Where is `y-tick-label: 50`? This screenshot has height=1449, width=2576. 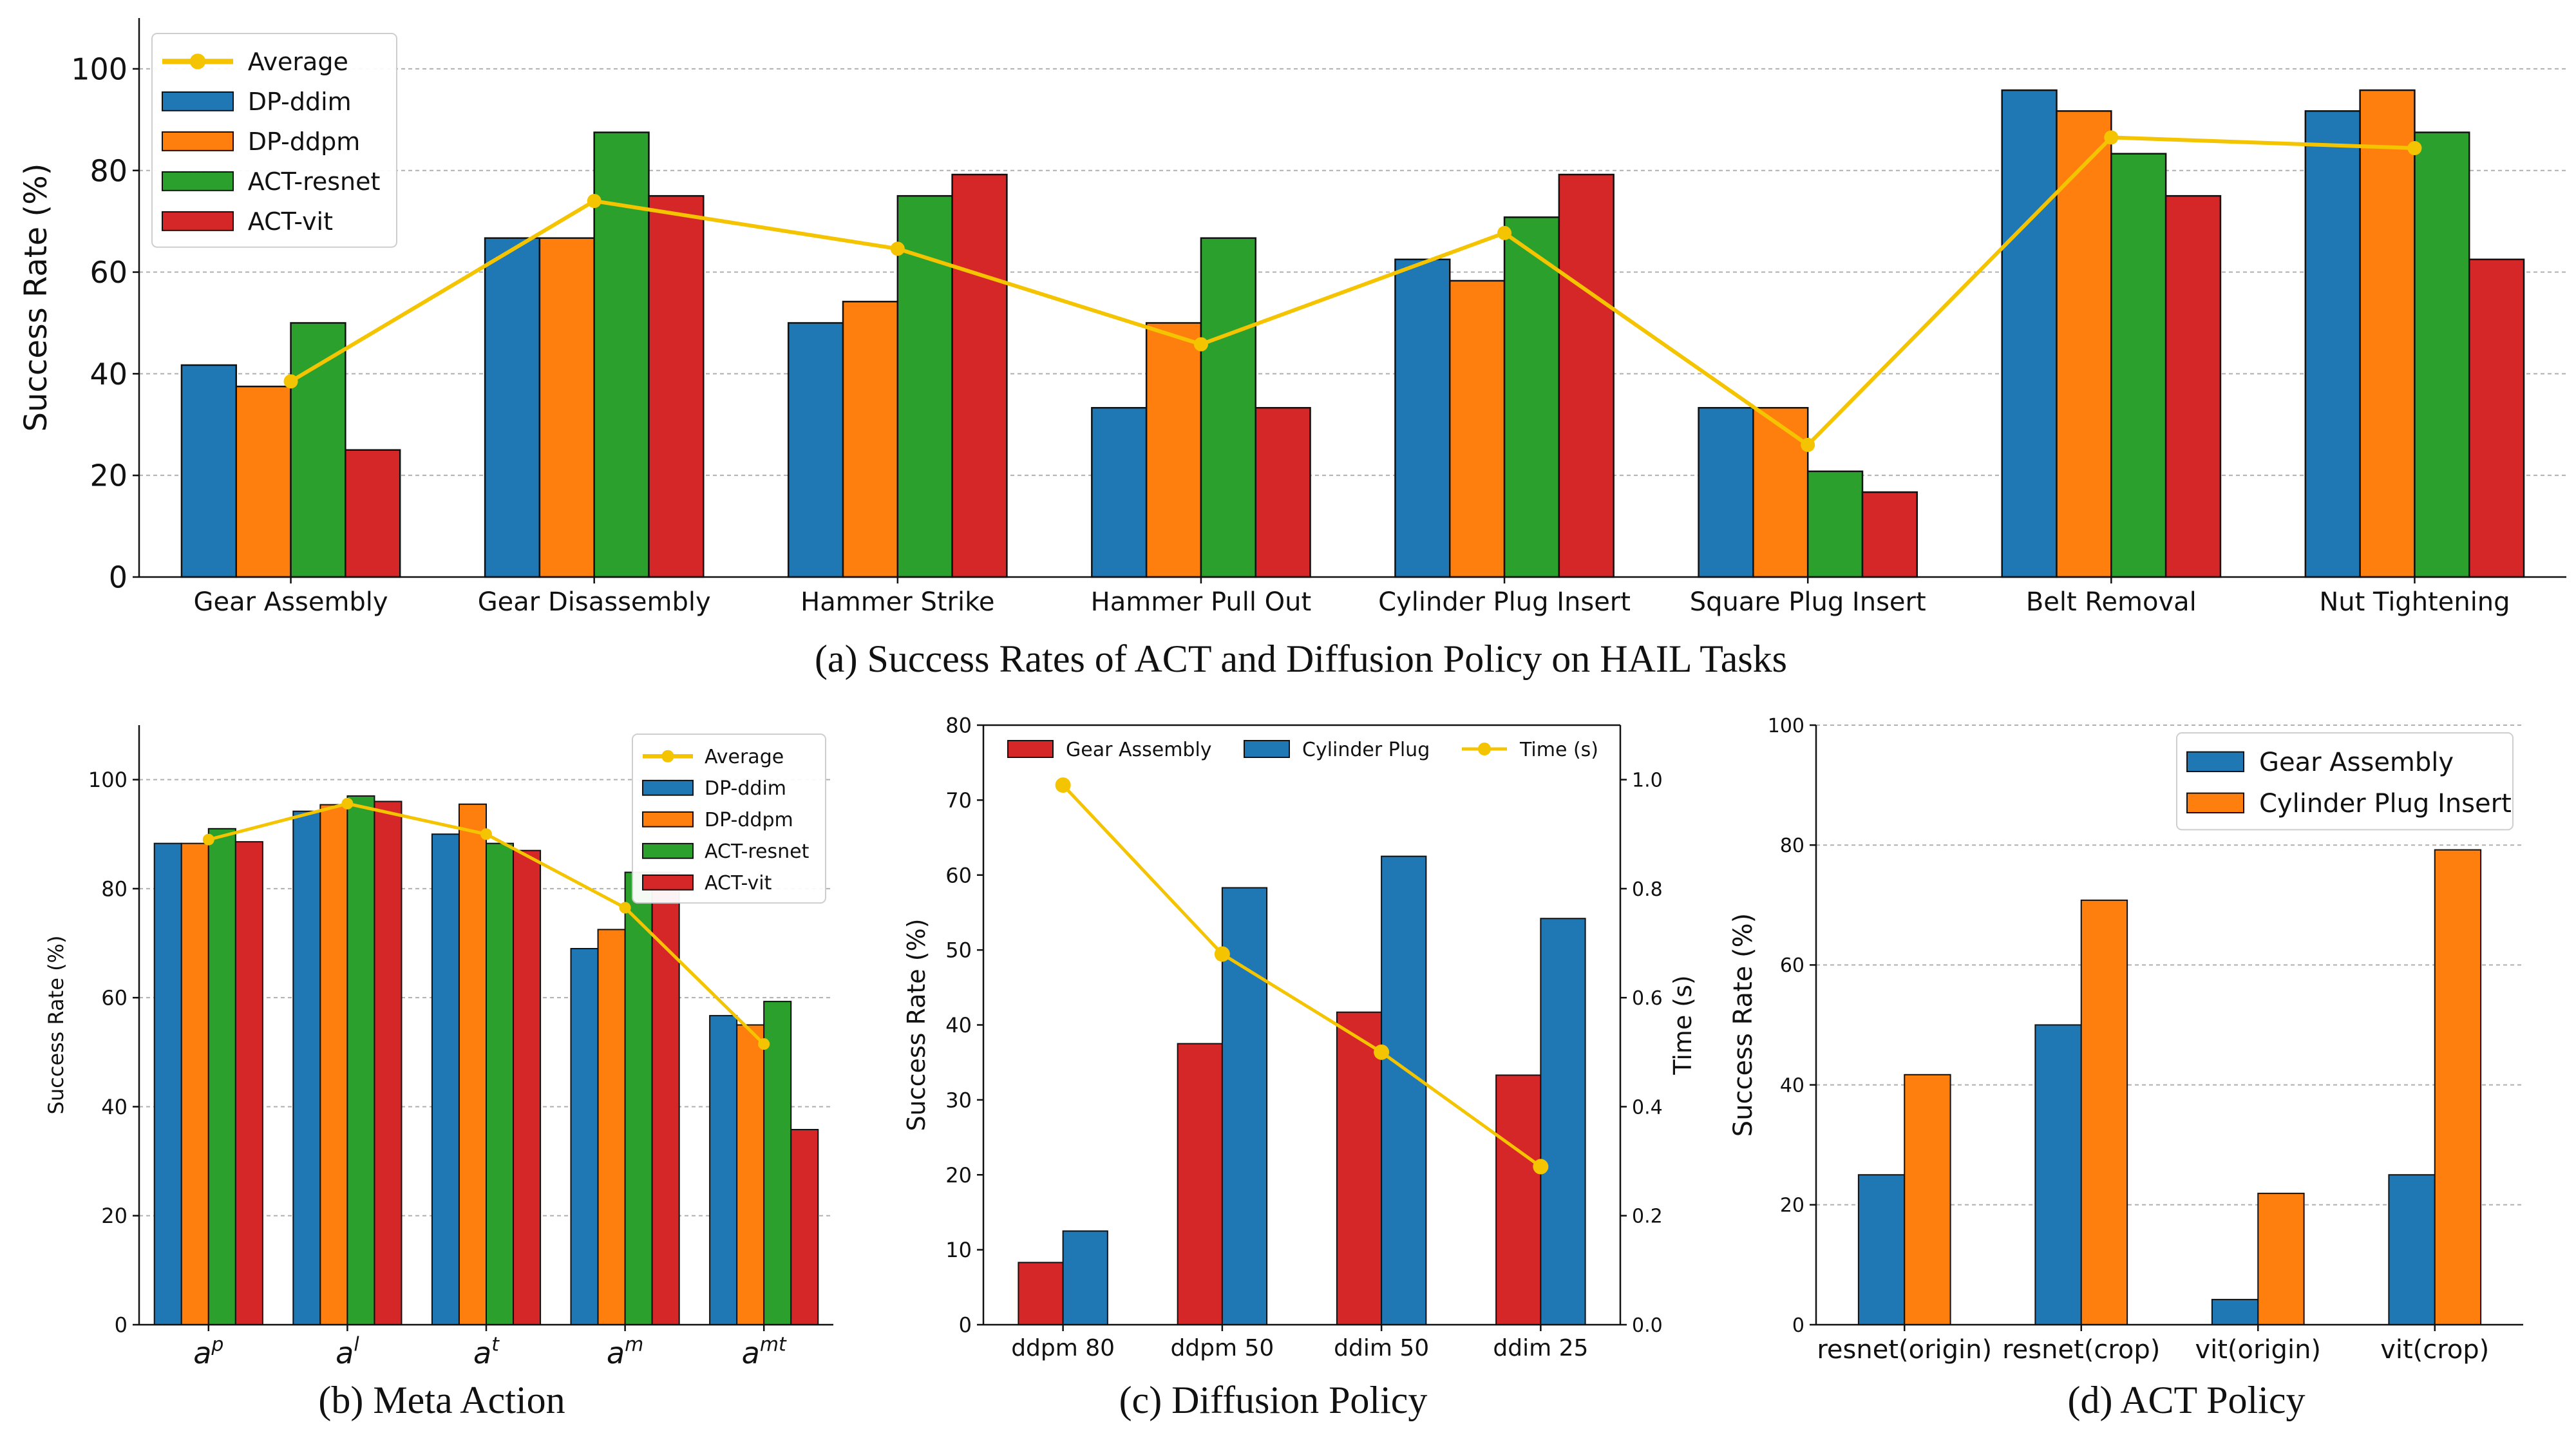 y-tick-label: 50 is located at coordinates (958, 950).